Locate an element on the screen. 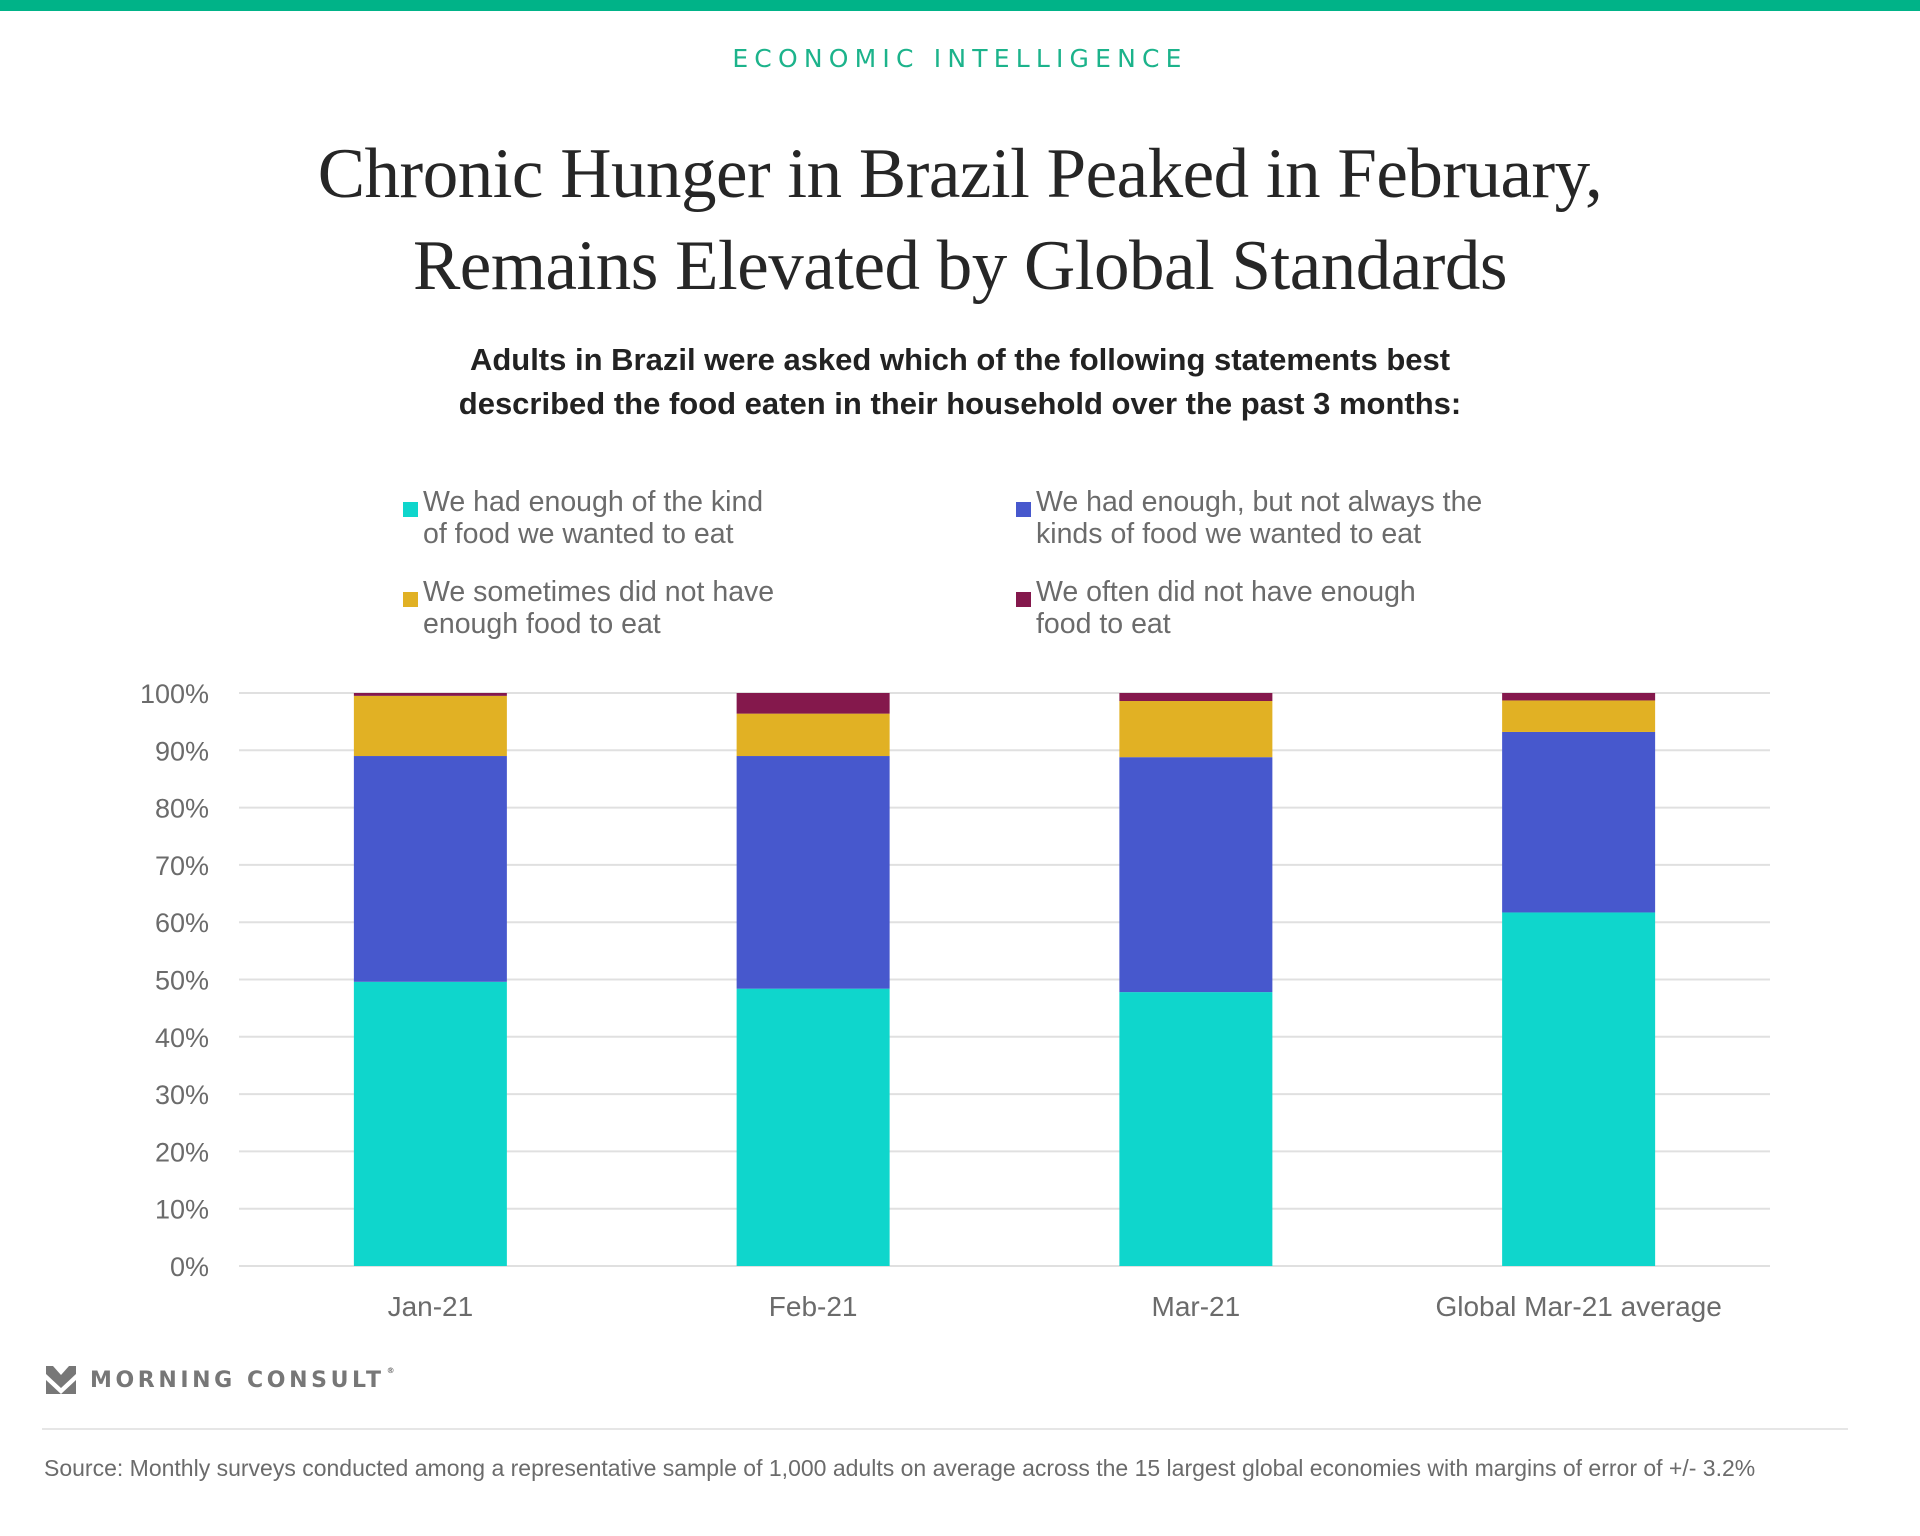 This screenshot has width=1920, height=1536. legend-label-line-2: kinds of food we wanted to eat is located at coordinates (1229, 534).